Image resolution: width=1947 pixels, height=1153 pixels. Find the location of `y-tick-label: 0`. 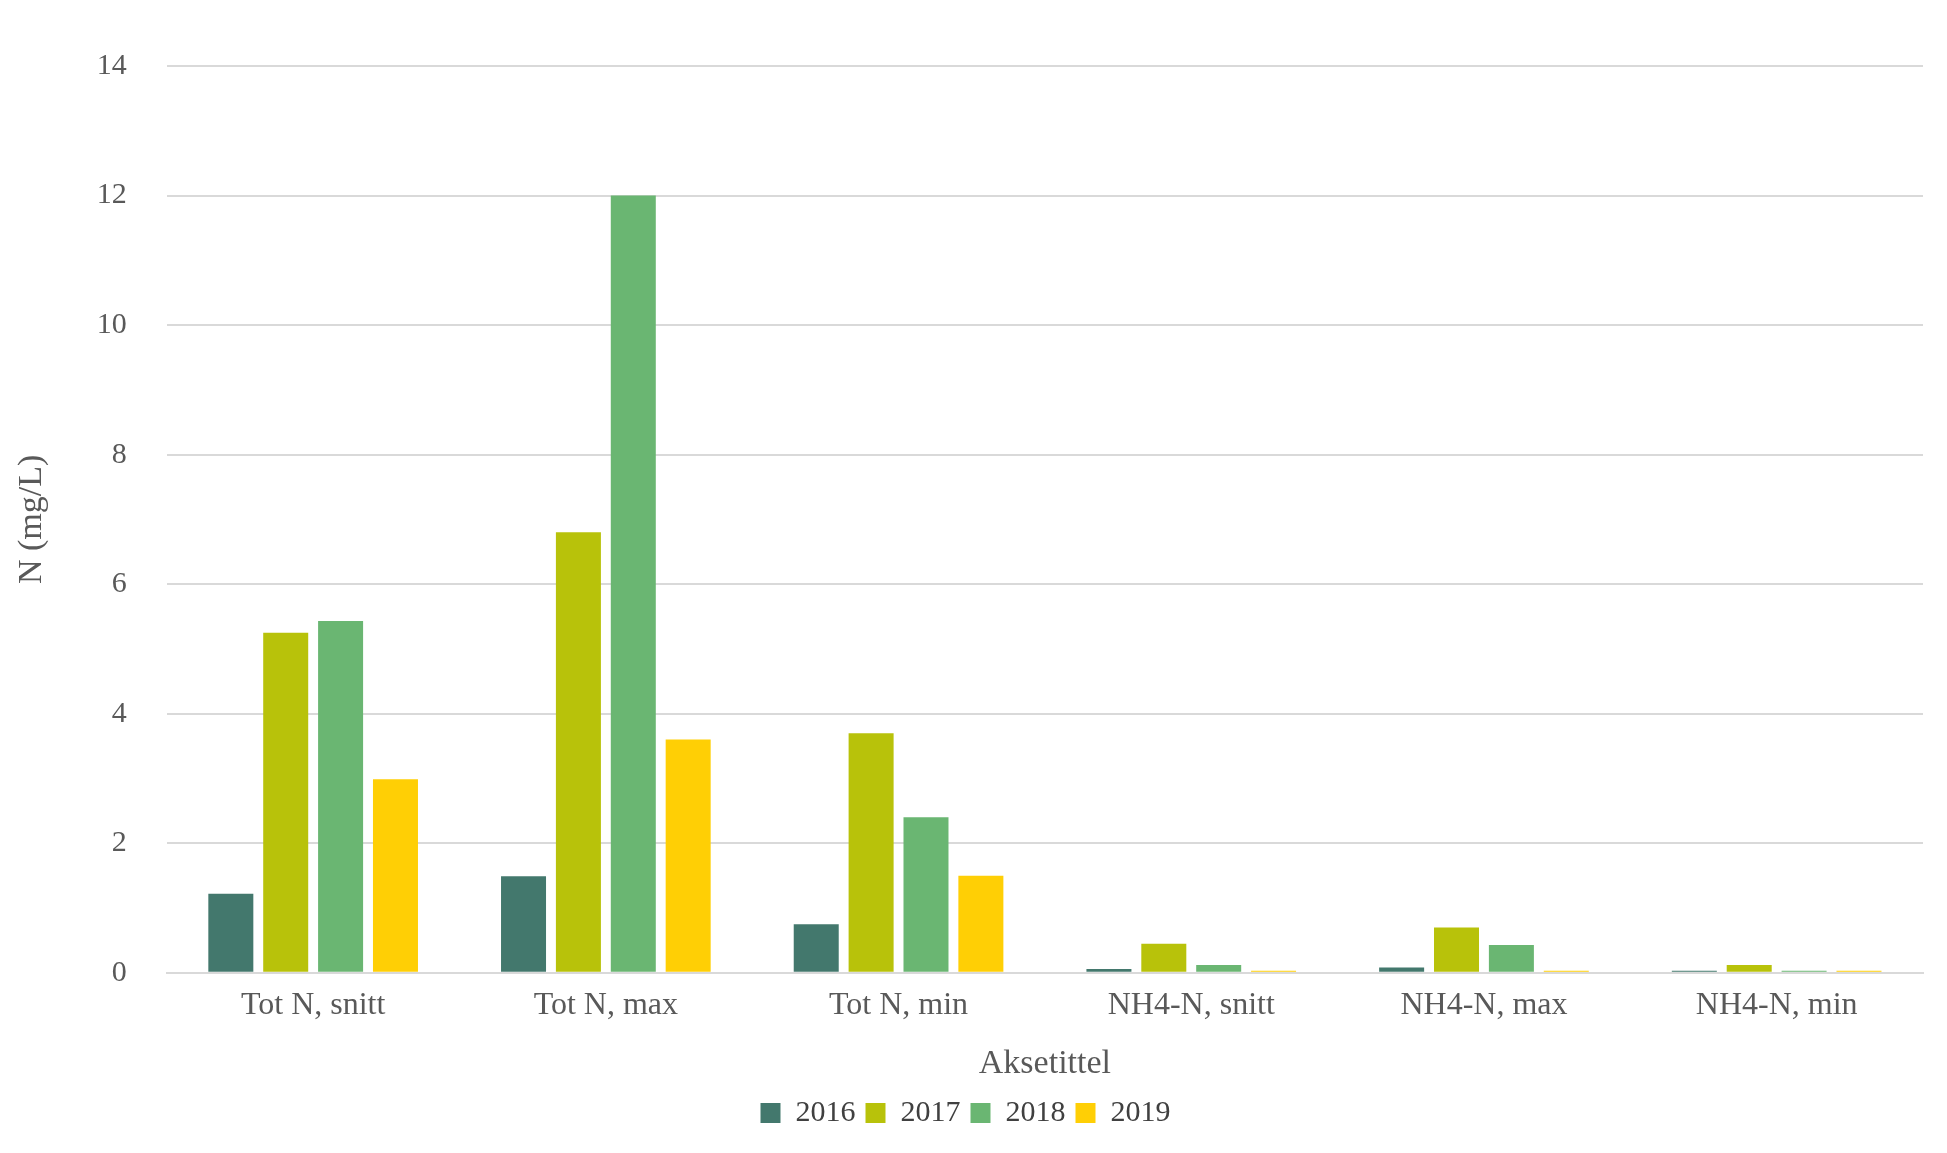

y-tick-label: 0 is located at coordinates (119, 970).